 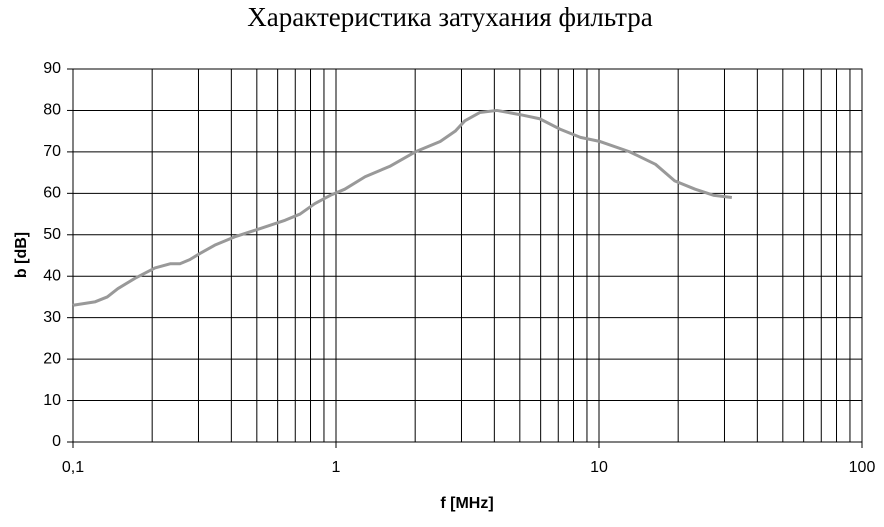 What do you see at coordinates (21, 255) in the screenshot?
I see `y-axis-label: b [dB]` at bounding box center [21, 255].